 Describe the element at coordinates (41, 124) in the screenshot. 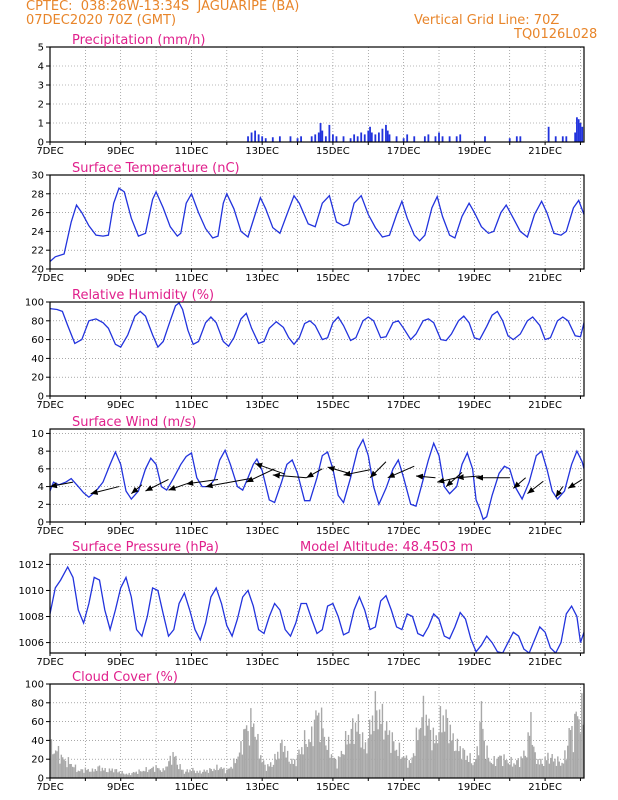

I see `ytick-label: 1` at that location.